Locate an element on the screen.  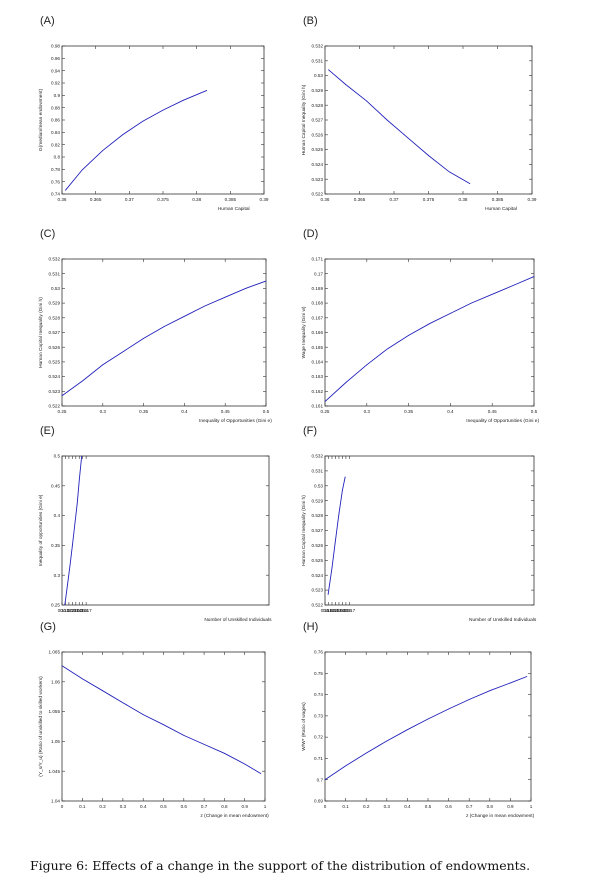
y-tick-label: 0.532 is located at coordinates (55, 259).